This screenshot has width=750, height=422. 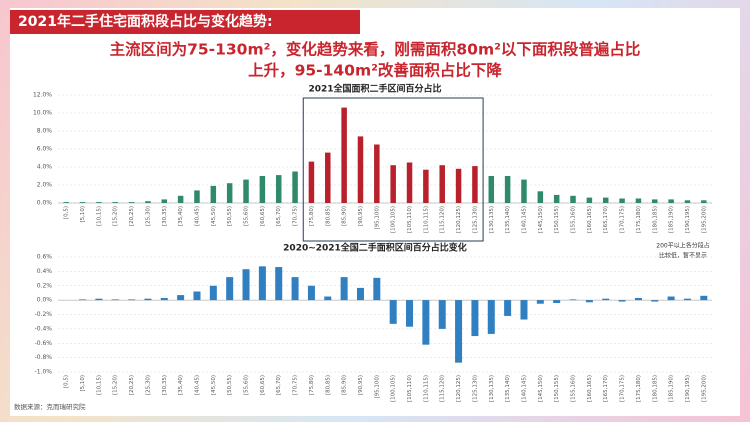 What do you see at coordinates (45, 285) in the screenshot?
I see `y-tick-label: 0.2%` at bounding box center [45, 285].